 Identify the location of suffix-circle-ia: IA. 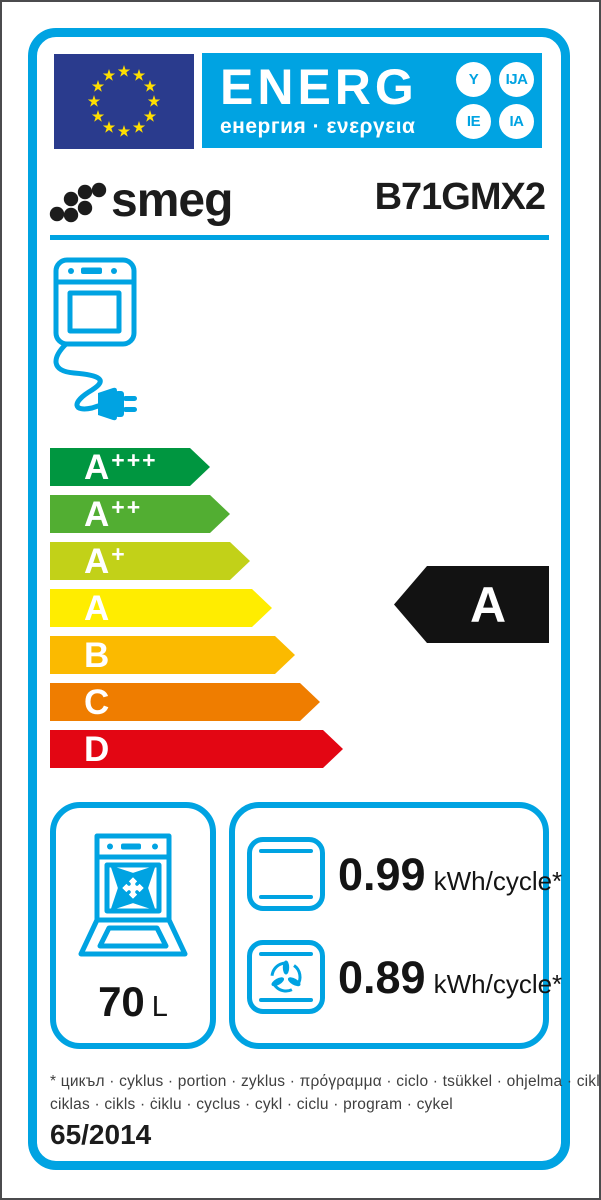
(516, 121).